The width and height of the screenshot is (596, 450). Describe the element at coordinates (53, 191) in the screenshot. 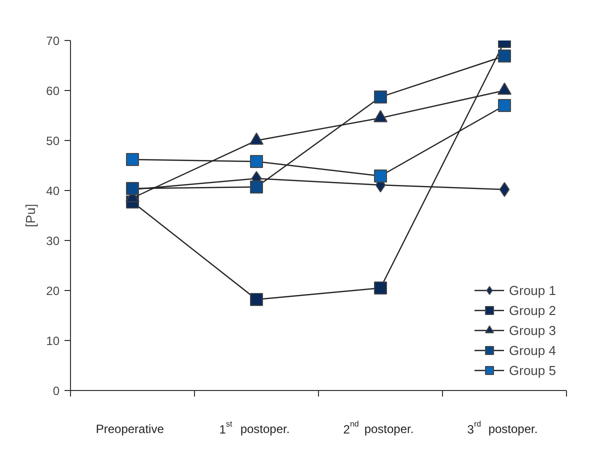

I see `y-tick-label: 40` at that location.